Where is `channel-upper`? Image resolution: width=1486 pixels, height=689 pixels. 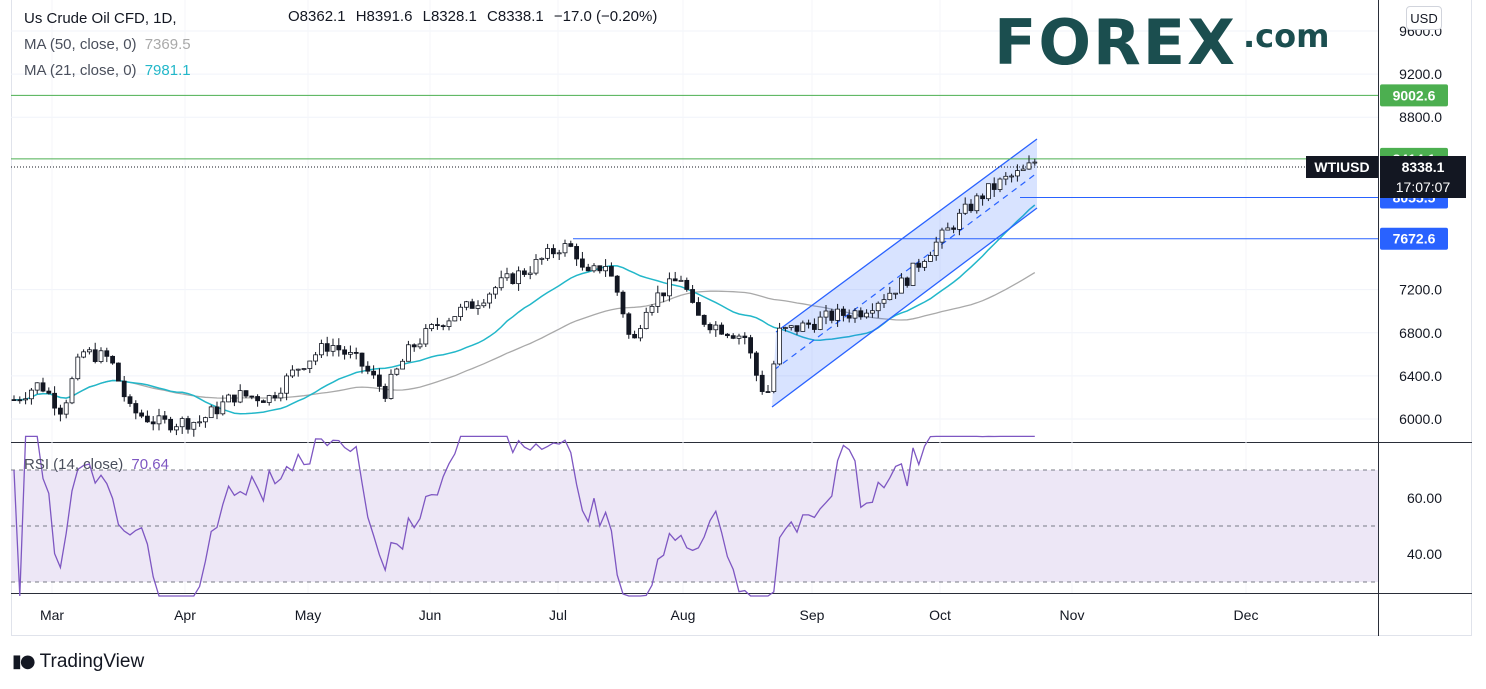 channel-upper is located at coordinates (906, 235).